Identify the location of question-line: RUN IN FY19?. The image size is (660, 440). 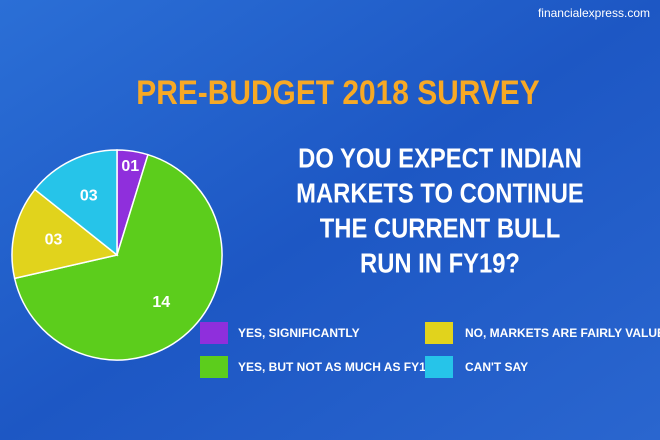
(440, 263).